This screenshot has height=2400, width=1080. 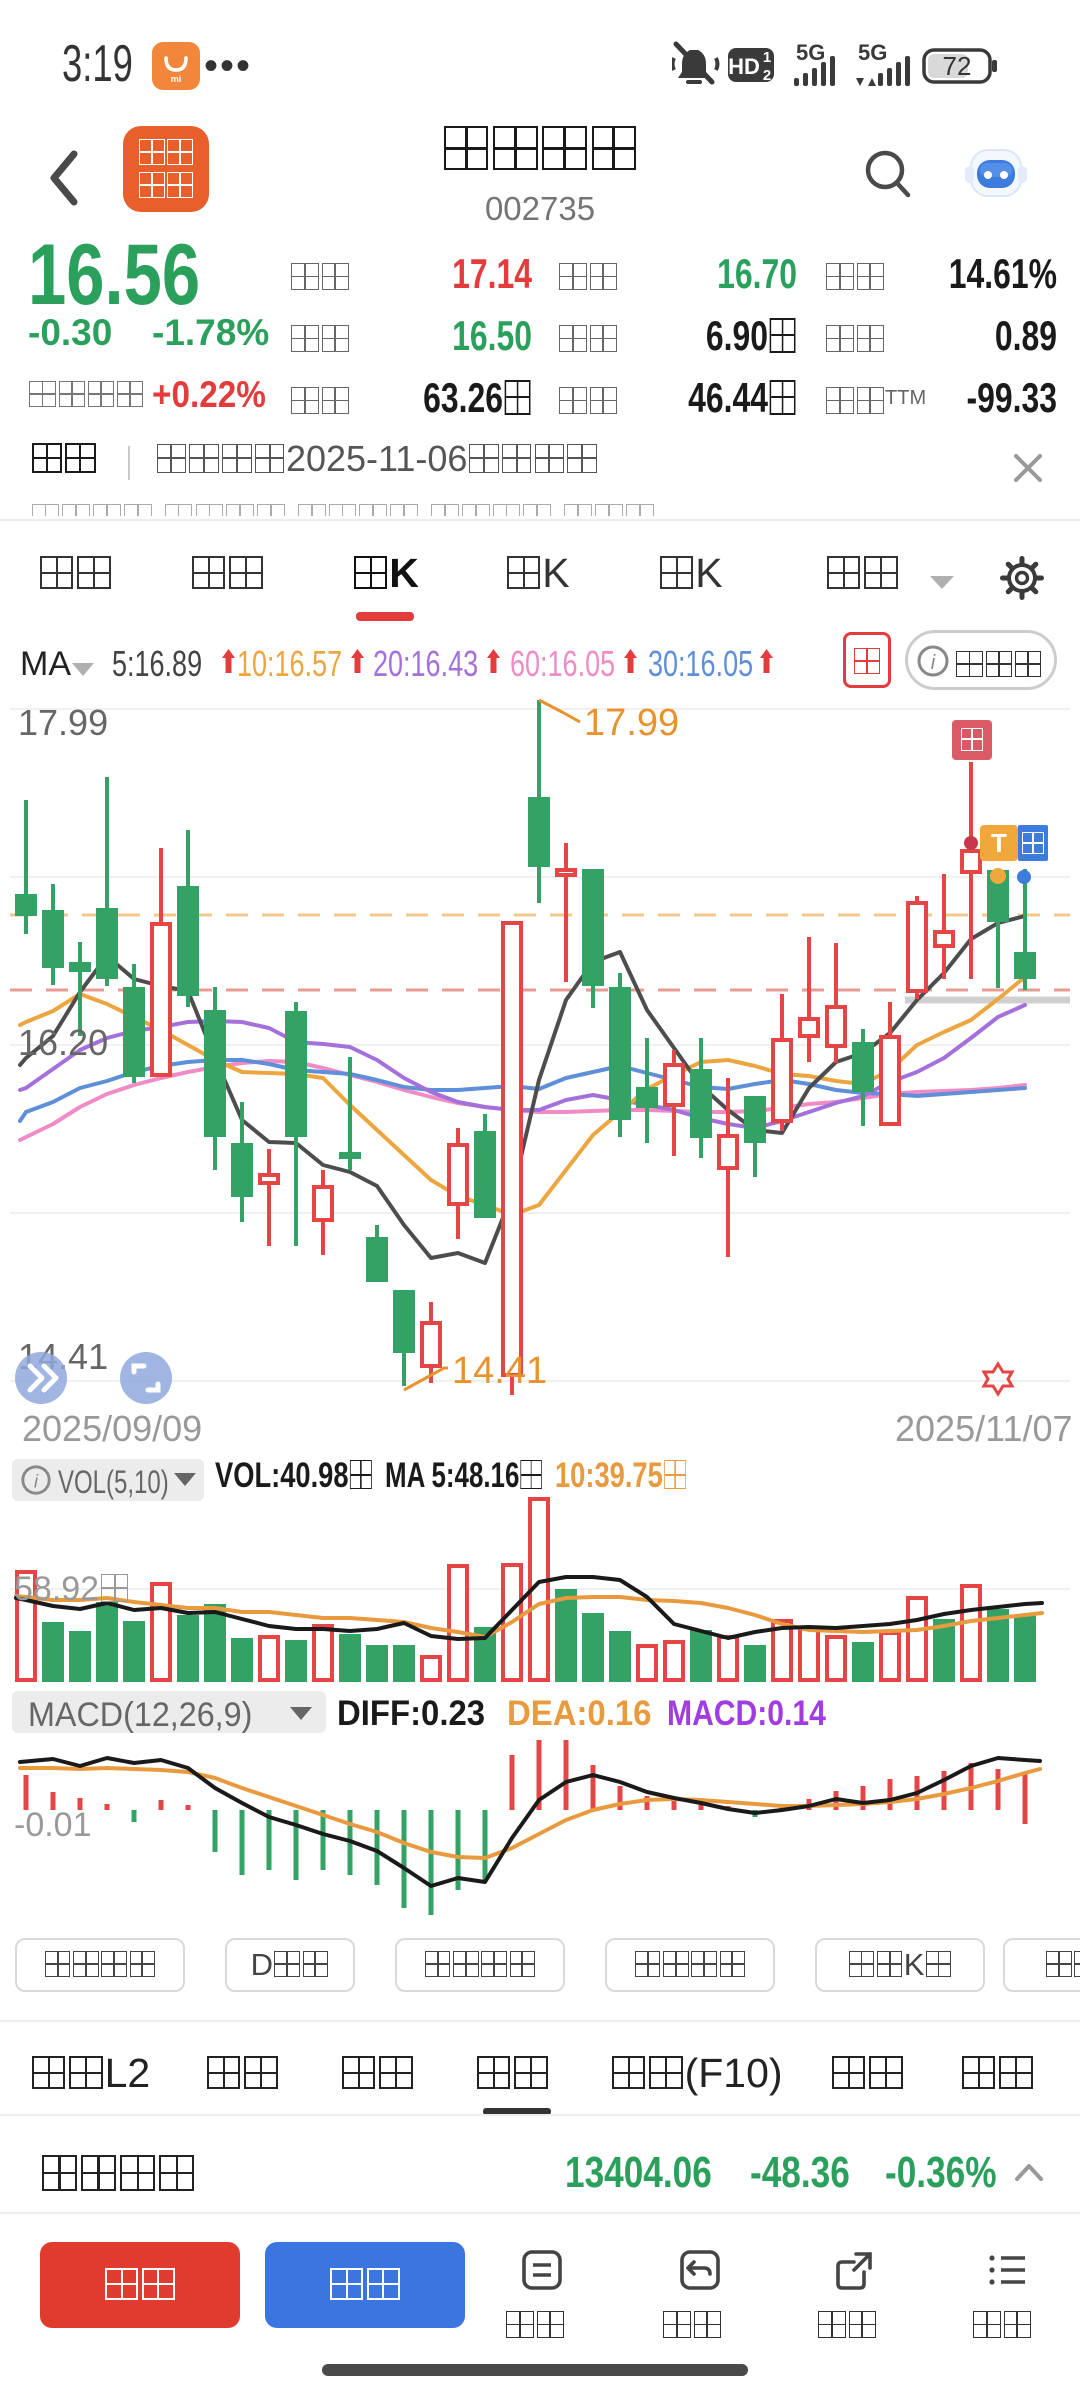 I want to click on svg-text: 2, so click(x=767, y=75).